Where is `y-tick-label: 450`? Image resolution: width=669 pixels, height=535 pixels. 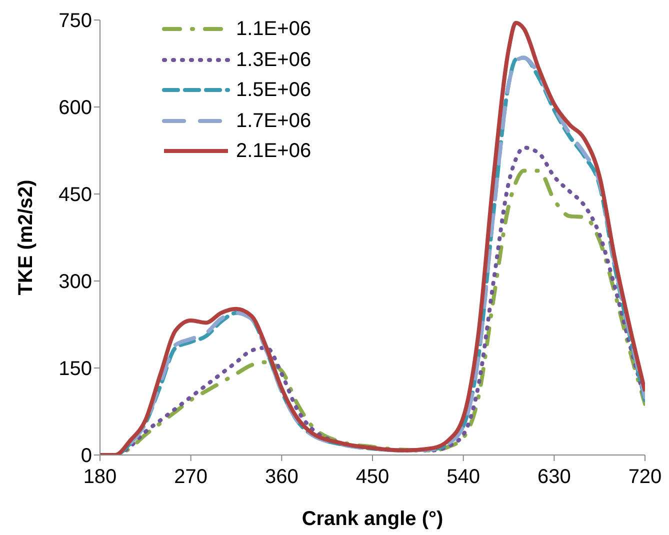
y-tick-label: 450 is located at coordinates (75, 195).